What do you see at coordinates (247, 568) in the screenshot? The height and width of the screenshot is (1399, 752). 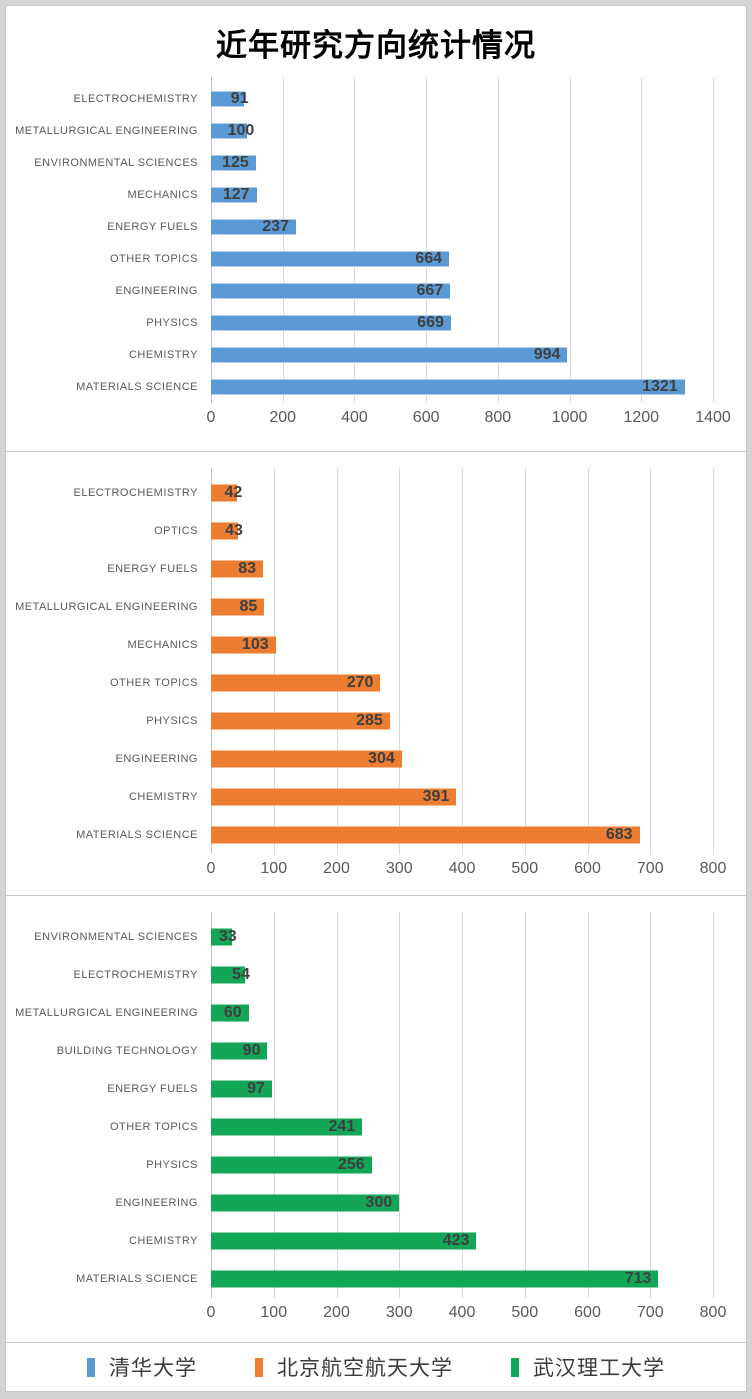 I see `value-label: 83` at bounding box center [247, 568].